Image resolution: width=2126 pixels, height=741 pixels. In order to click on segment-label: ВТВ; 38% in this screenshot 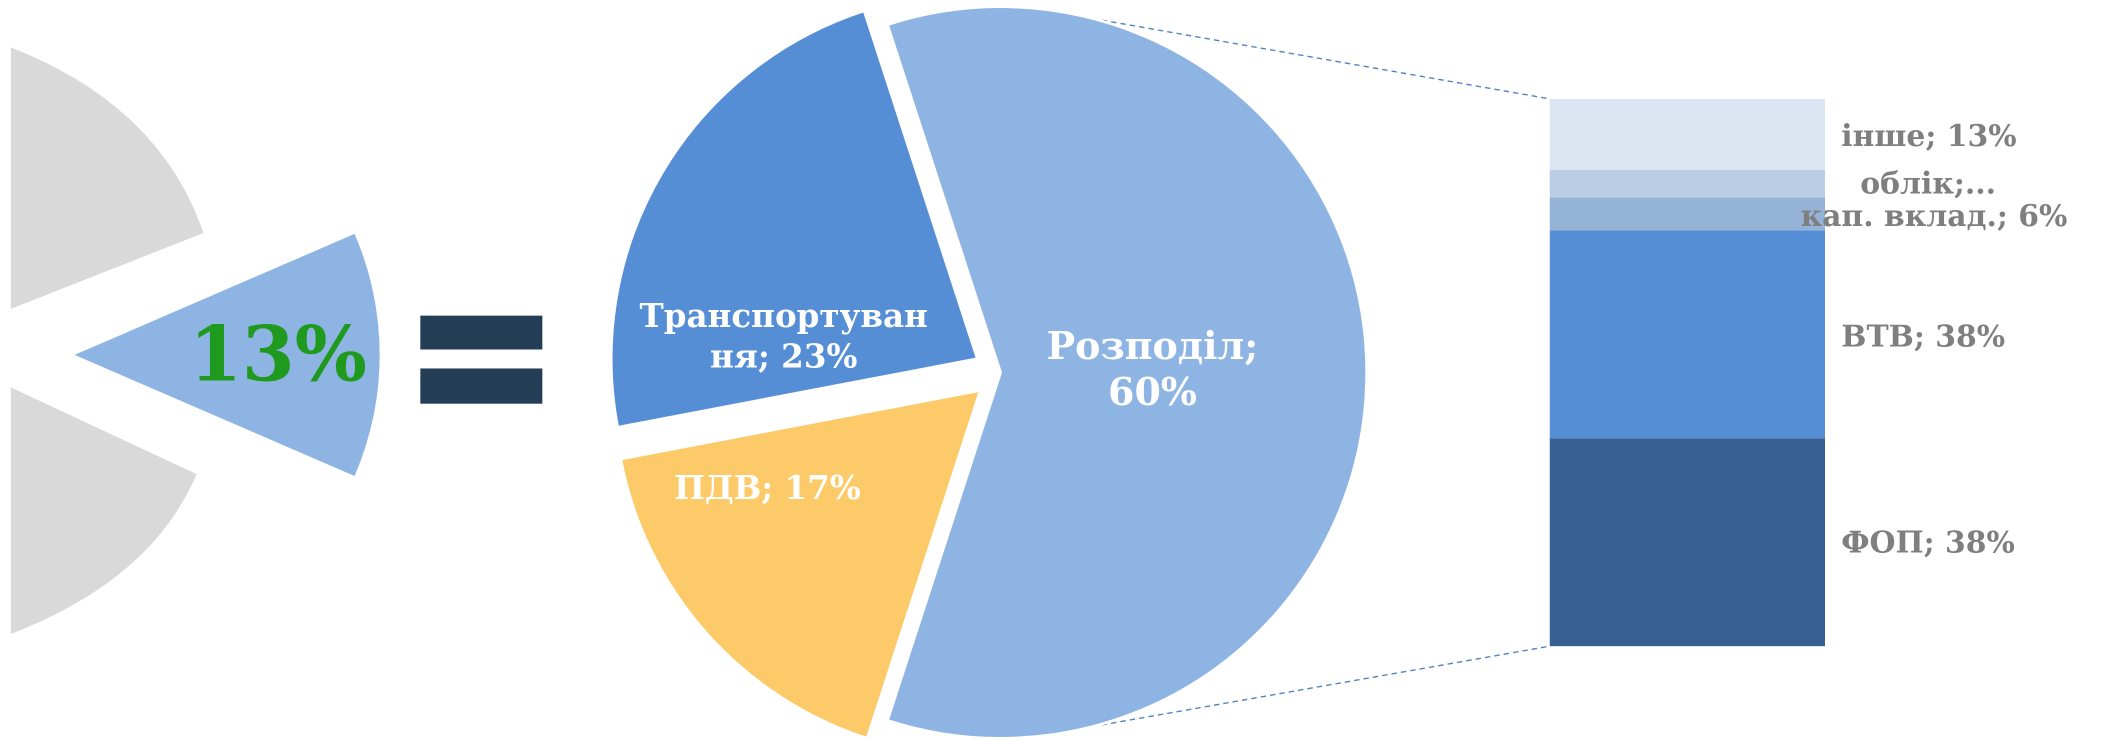, I will do `click(1923, 337)`.